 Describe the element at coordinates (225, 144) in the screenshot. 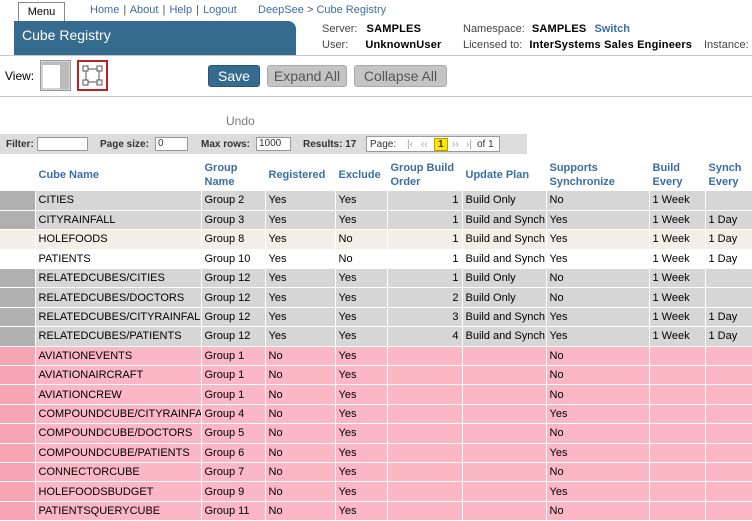

I see `max-rows-label: Max rows:` at that location.